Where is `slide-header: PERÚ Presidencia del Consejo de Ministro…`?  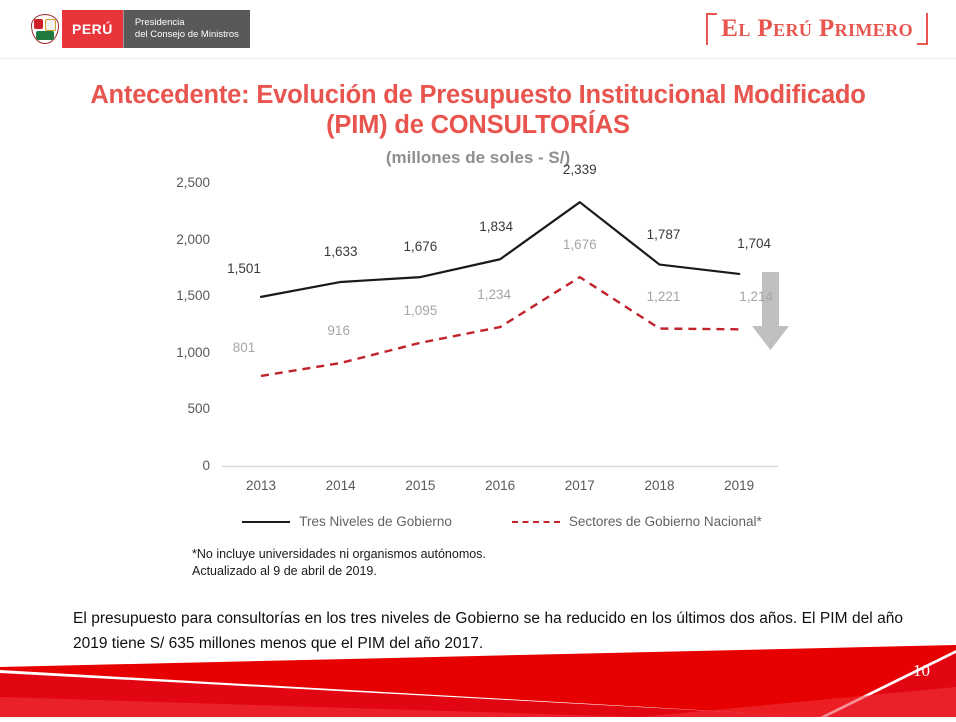 slide-header: PERÚ Presidencia del Consejo de Ministro… is located at coordinates (478, 29).